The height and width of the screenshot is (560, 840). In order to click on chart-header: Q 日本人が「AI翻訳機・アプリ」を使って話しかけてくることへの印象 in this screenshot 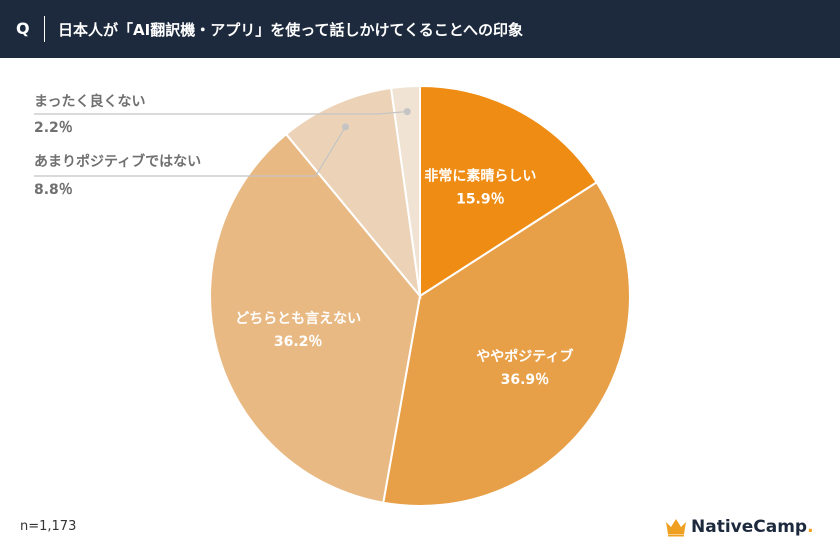, I will do `click(420, 29)`.